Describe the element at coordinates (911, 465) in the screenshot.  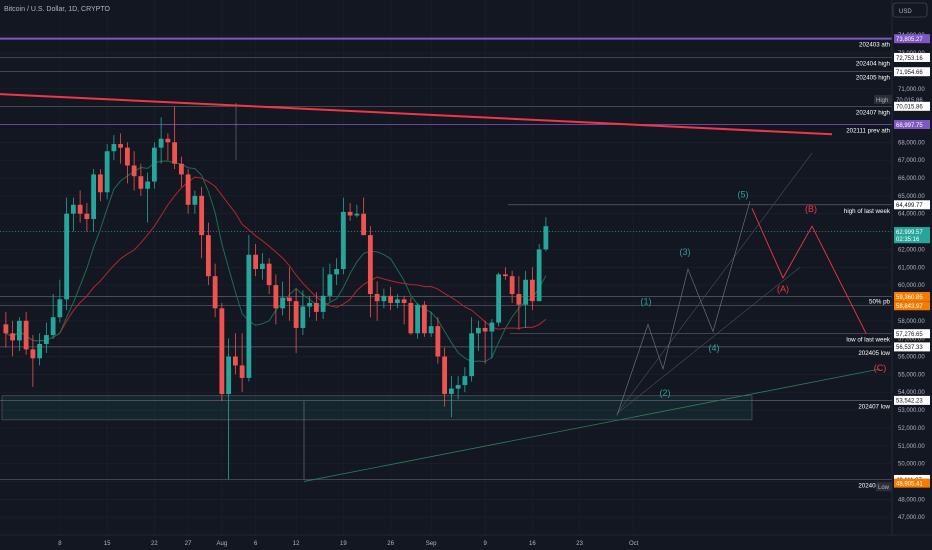
I see `price-tick-label: 50,000.00` at that location.